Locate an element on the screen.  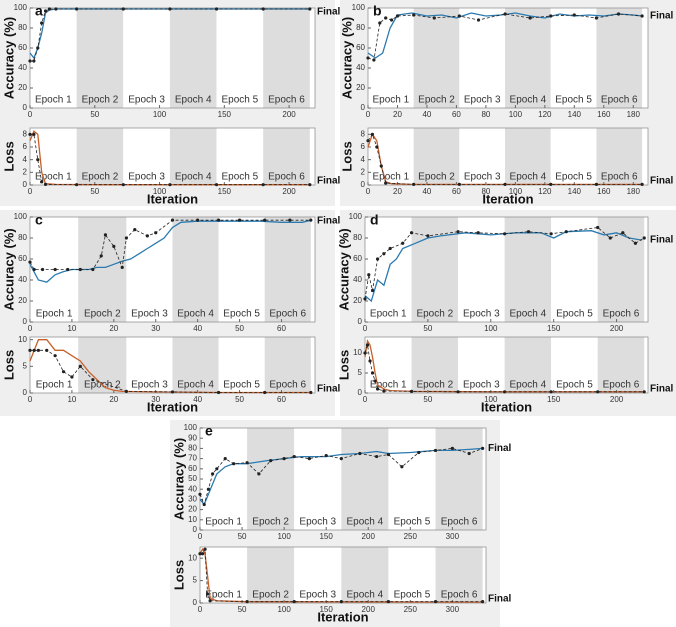
epoch-label: Epoch 5 is located at coordinates (412, 595).